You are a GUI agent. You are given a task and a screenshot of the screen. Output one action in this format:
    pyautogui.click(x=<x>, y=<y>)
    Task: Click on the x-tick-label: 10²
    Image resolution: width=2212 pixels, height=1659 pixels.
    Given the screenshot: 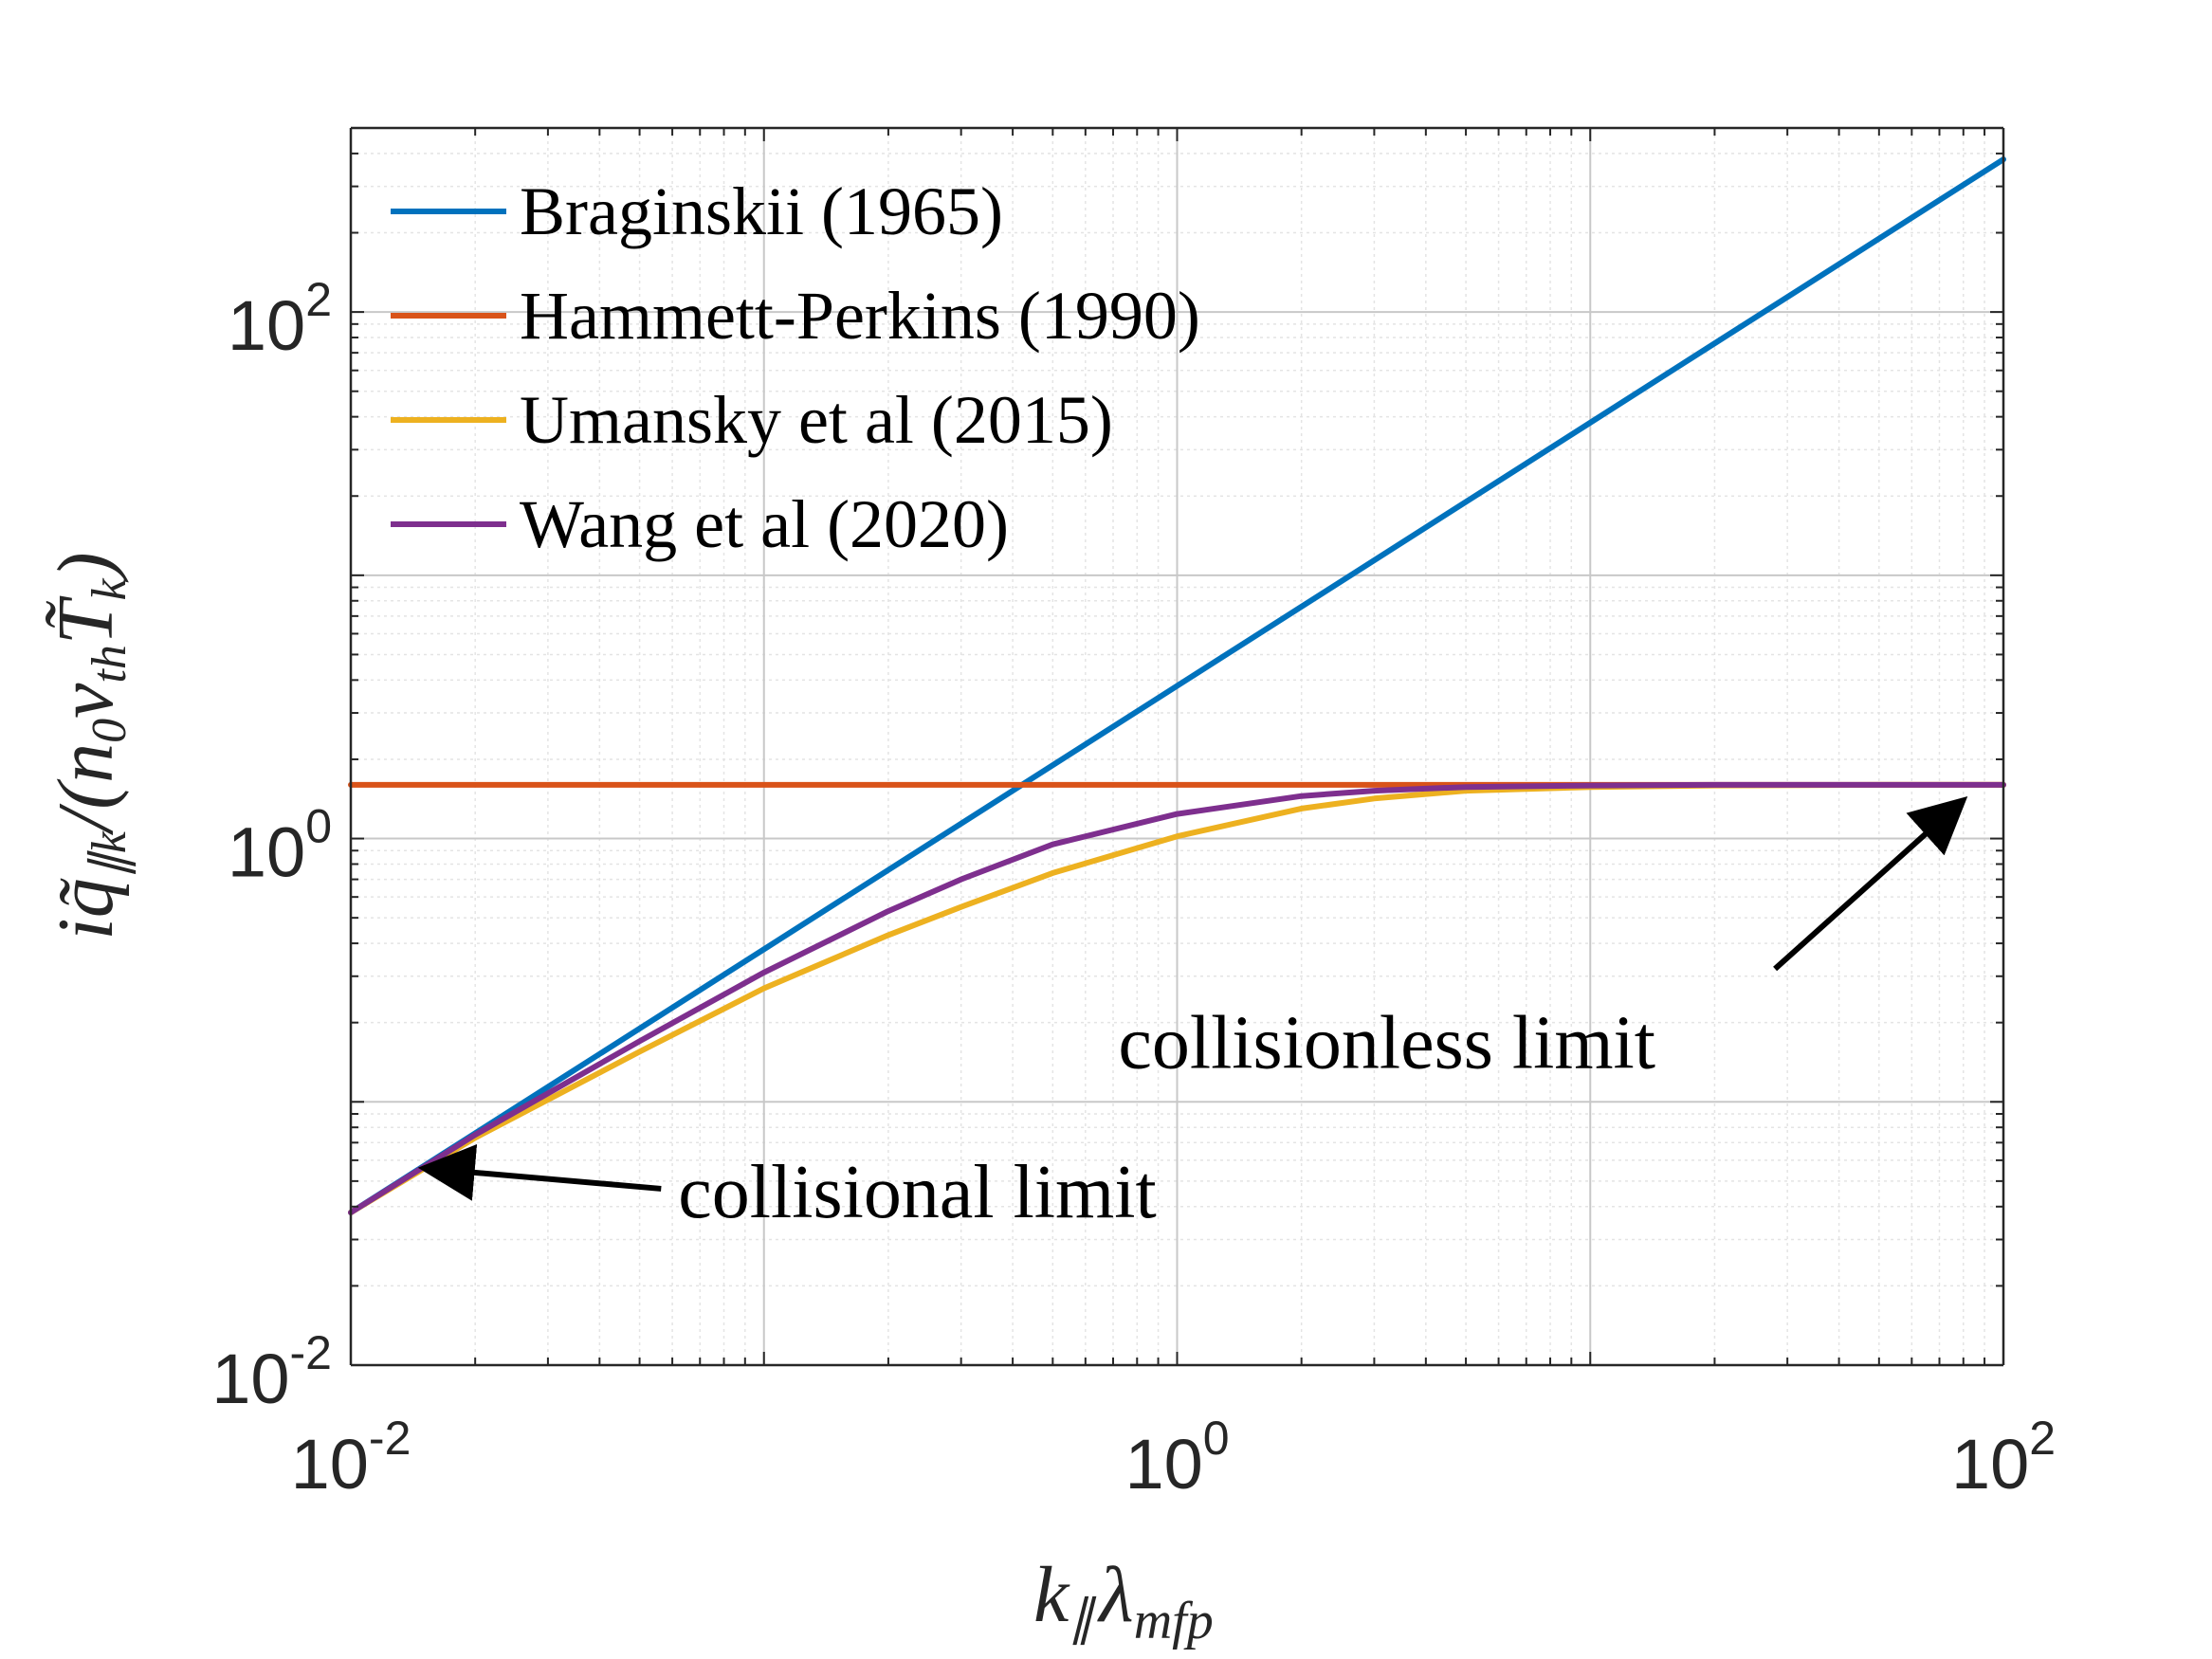 What is the action you would take?
    pyautogui.click(x=2003, y=1458)
    